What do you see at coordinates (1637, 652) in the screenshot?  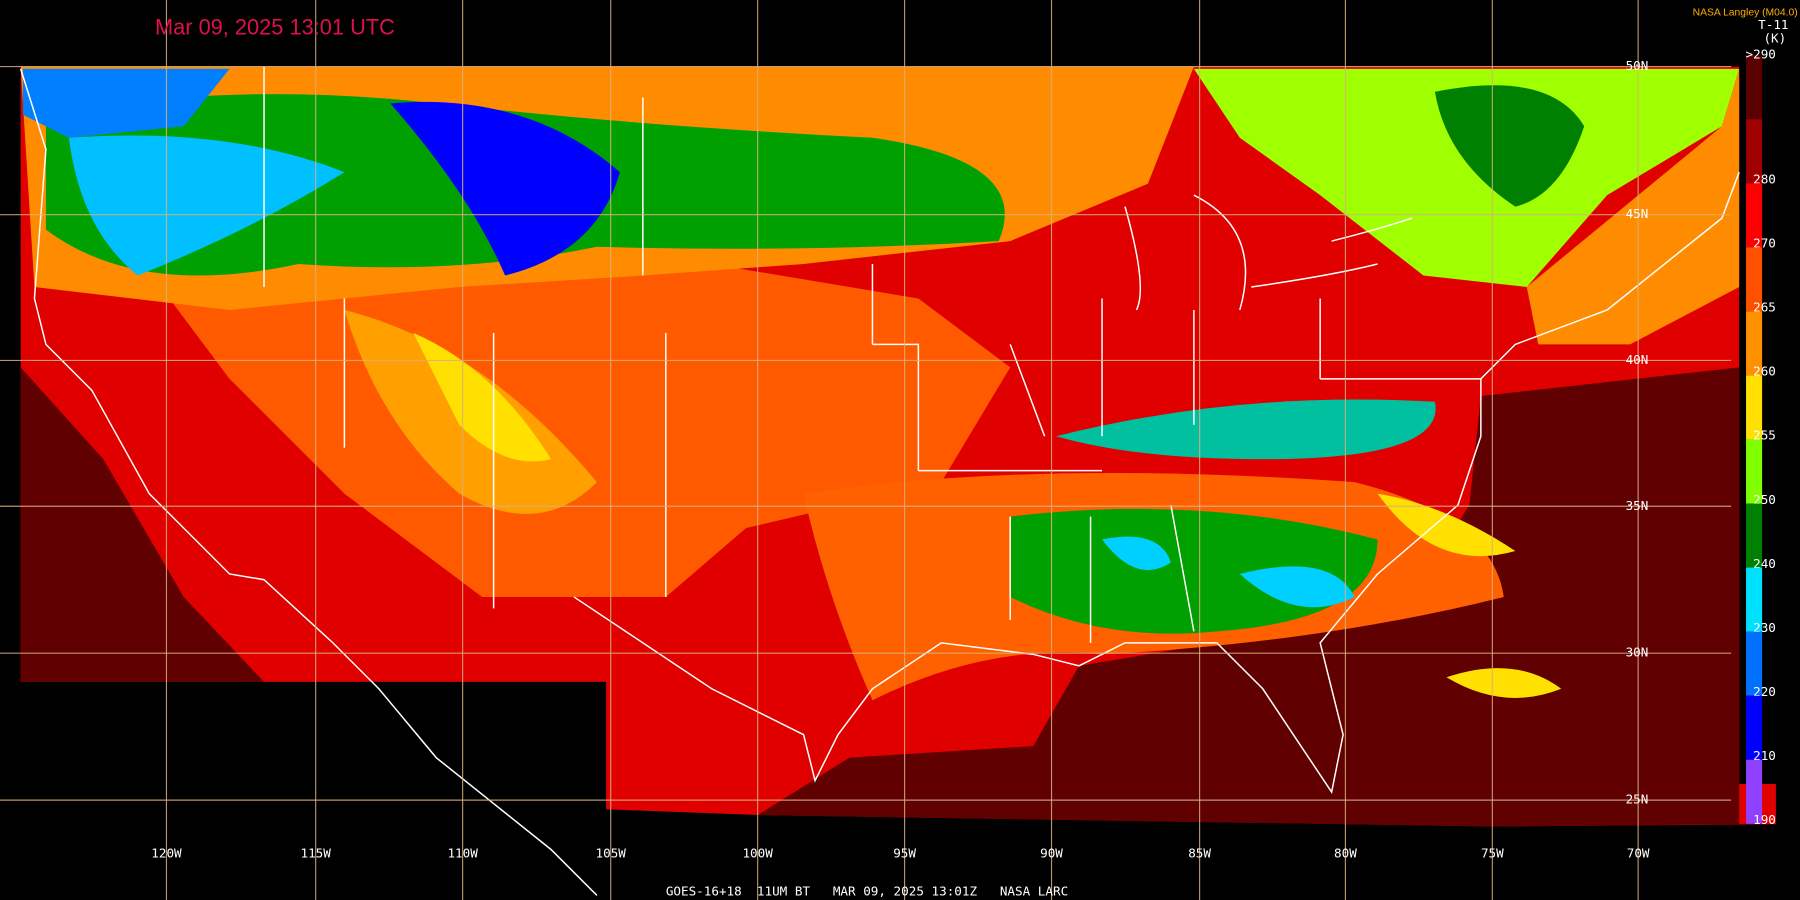 I see `latitude-label: 30N` at bounding box center [1637, 652].